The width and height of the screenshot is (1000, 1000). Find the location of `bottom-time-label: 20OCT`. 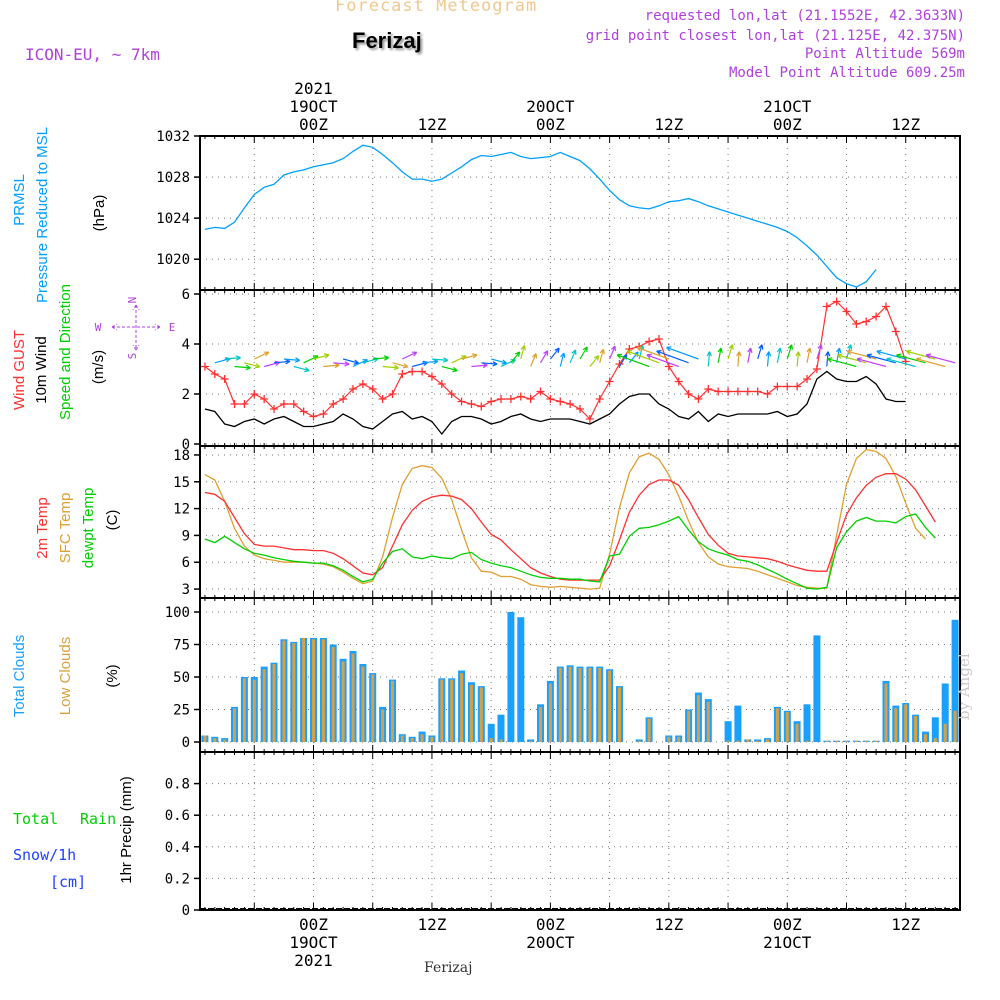

bottom-time-label: 20OCT is located at coordinates (550, 942).